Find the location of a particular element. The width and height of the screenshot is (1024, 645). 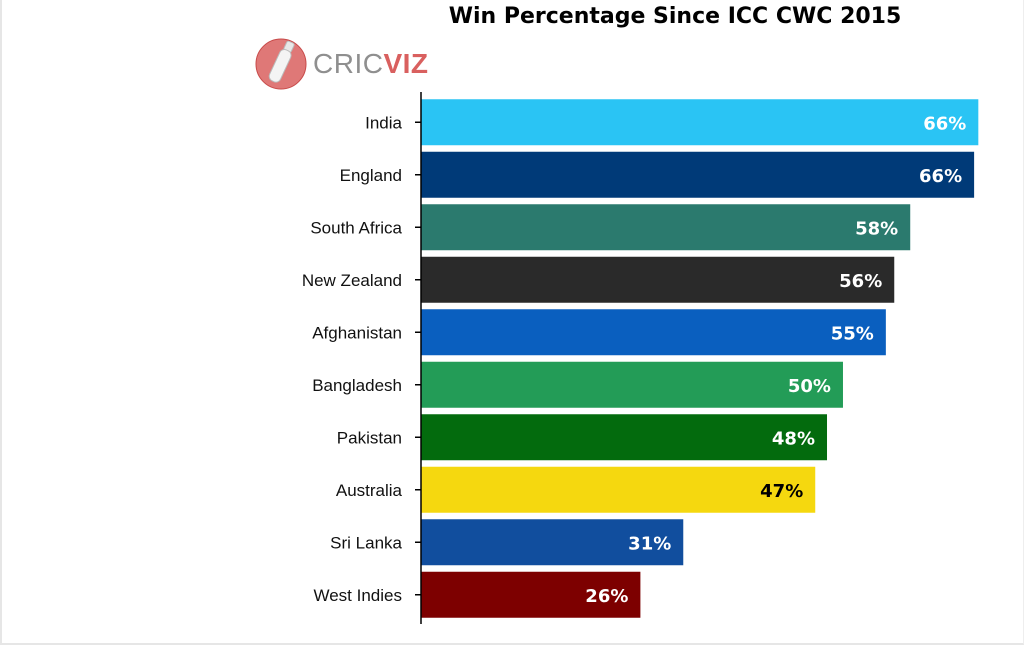

value-label: 56% is located at coordinates (860, 281).